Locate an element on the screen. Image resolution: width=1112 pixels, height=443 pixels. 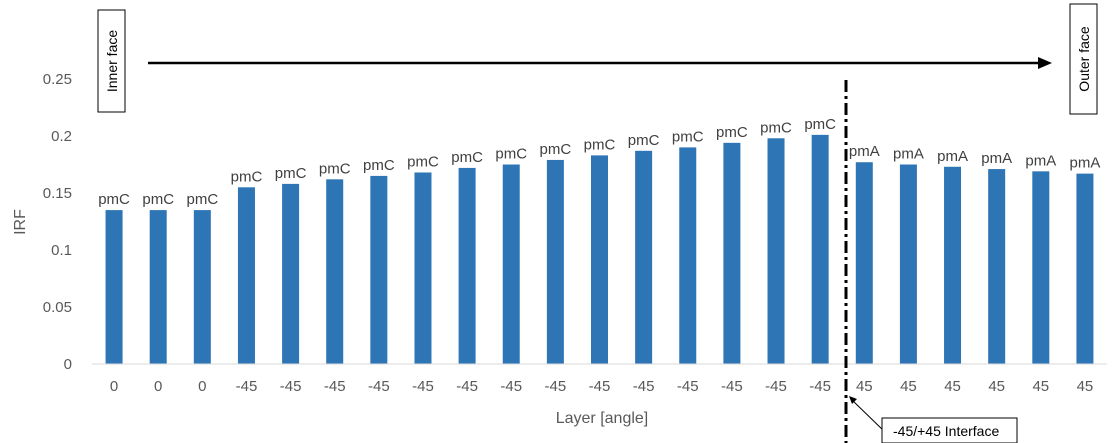
interface-callout-box is located at coordinates (949, 430).